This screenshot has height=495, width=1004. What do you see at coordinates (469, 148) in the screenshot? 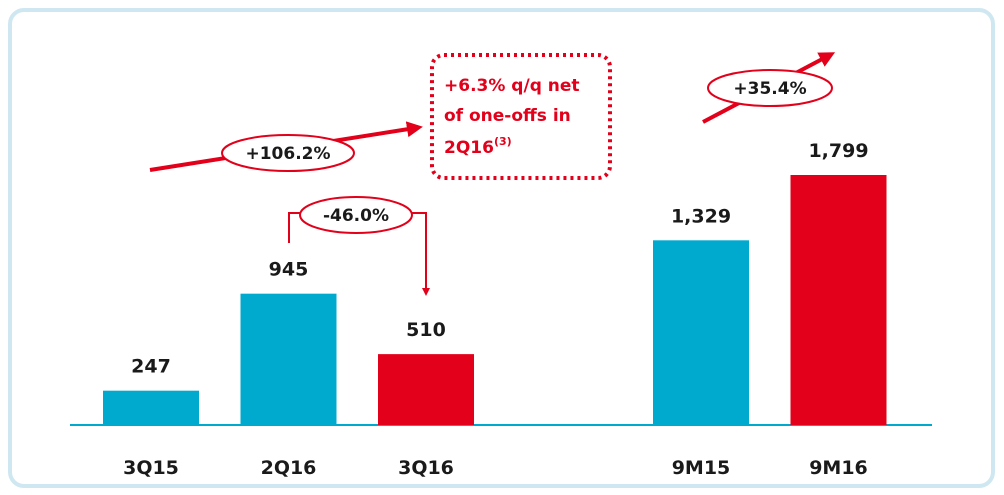
I see `note-line: 2Q16` at bounding box center [469, 148].